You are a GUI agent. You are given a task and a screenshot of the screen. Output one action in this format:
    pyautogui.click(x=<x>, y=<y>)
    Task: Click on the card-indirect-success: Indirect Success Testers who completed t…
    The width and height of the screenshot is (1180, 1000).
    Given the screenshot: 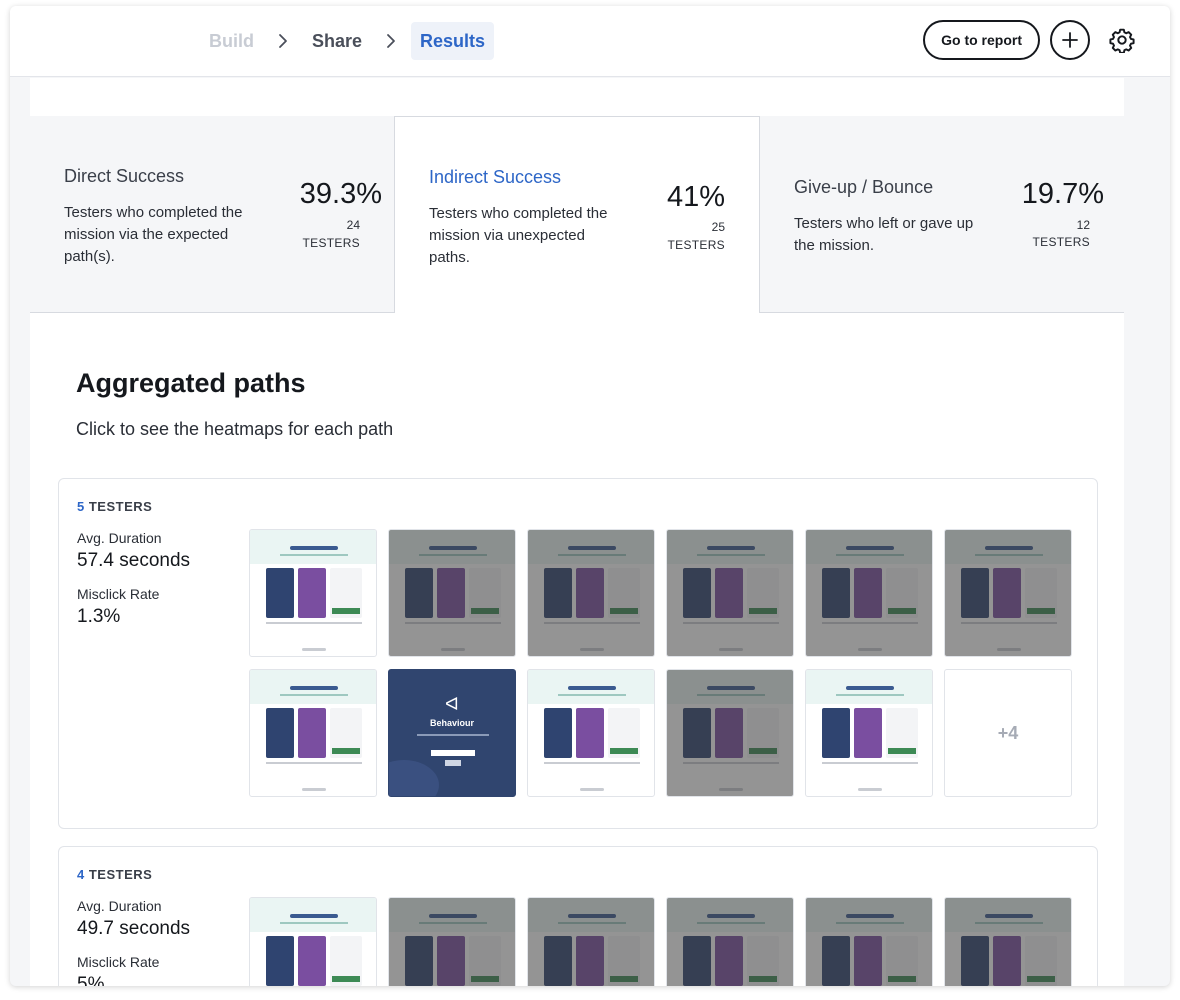 What is the action you would take?
    pyautogui.click(x=577, y=214)
    